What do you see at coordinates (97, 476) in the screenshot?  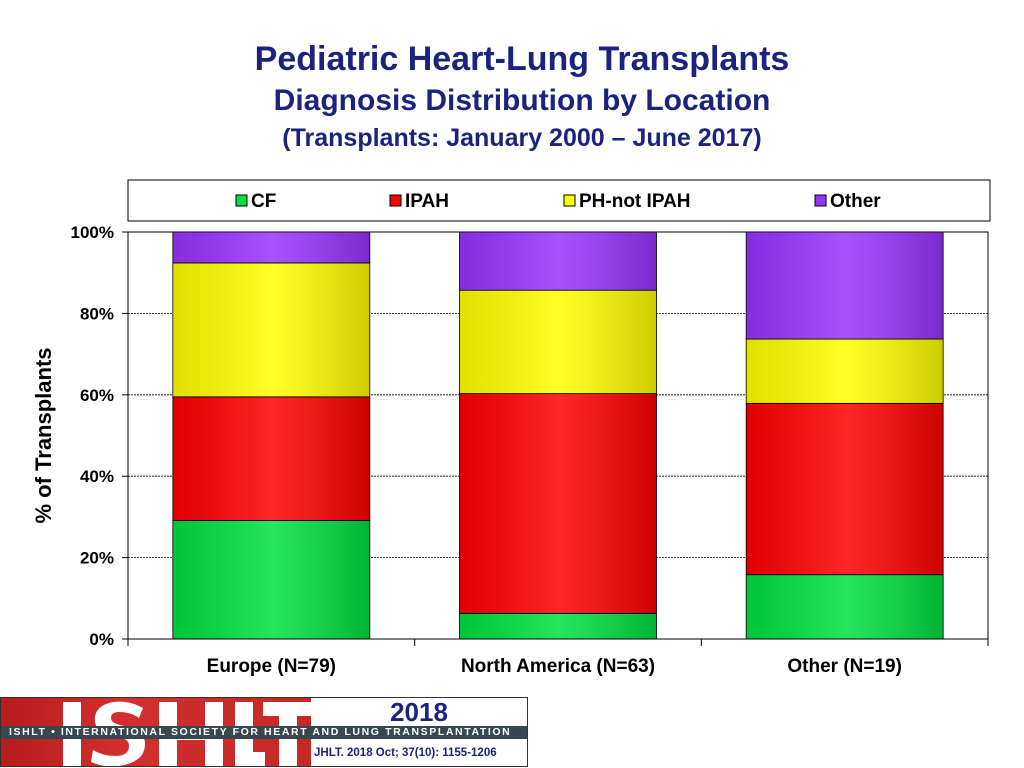 I see `y-tick-label: 40%` at bounding box center [97, 476].